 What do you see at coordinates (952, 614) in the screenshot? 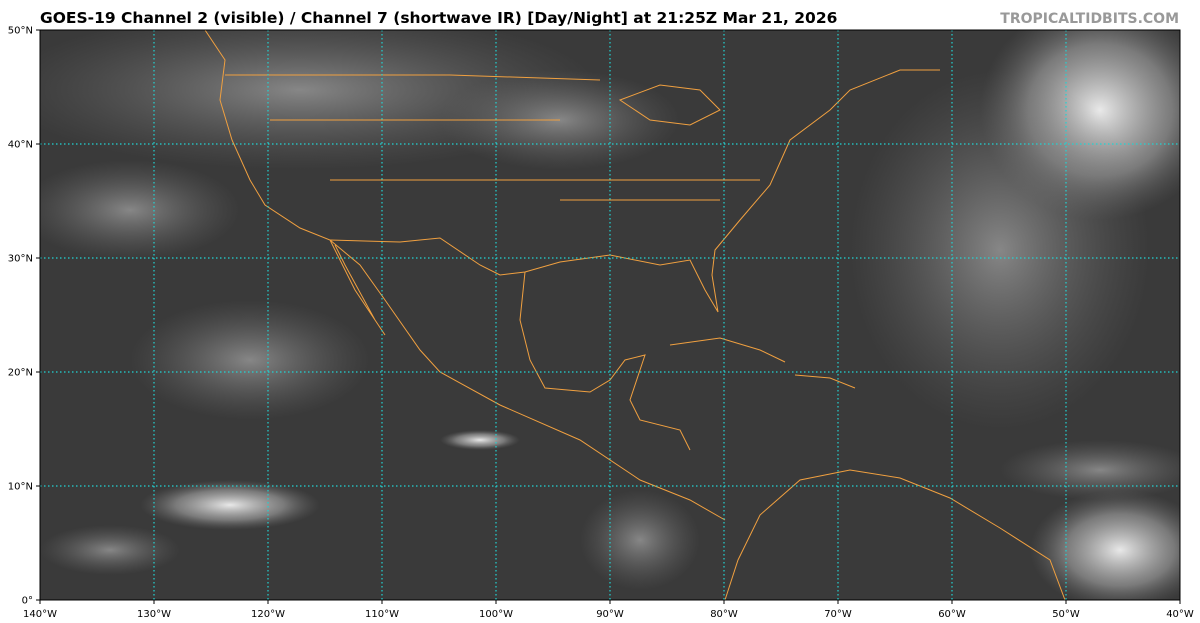
I see `lon-tick-label: 60°W` at bounding box center [952, 614].